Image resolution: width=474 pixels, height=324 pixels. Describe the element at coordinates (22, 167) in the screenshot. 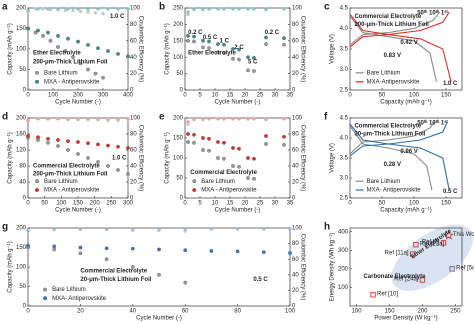

I see `y-tick-label: 80` at that location.